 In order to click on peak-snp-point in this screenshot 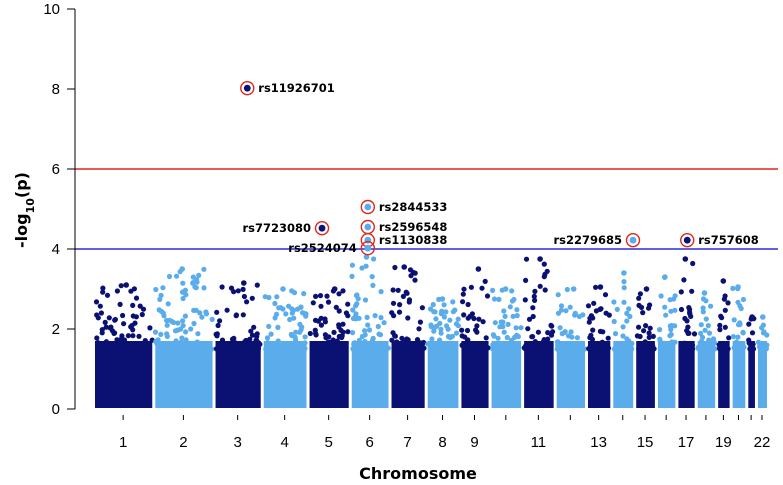, I will do `click(738, 287)`.